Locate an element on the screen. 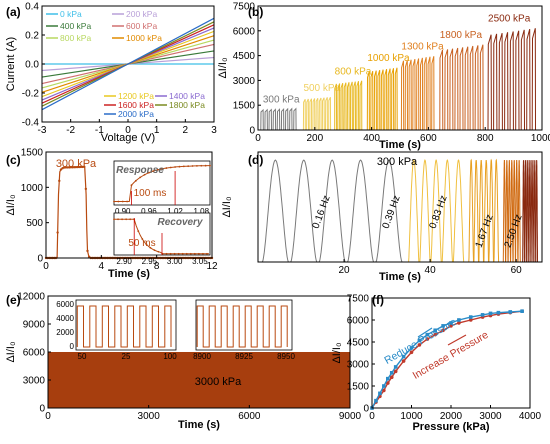 This screenshot has width=550, height=444. panel-b-xtick-label: 400 is located at coordinates (371, 138).